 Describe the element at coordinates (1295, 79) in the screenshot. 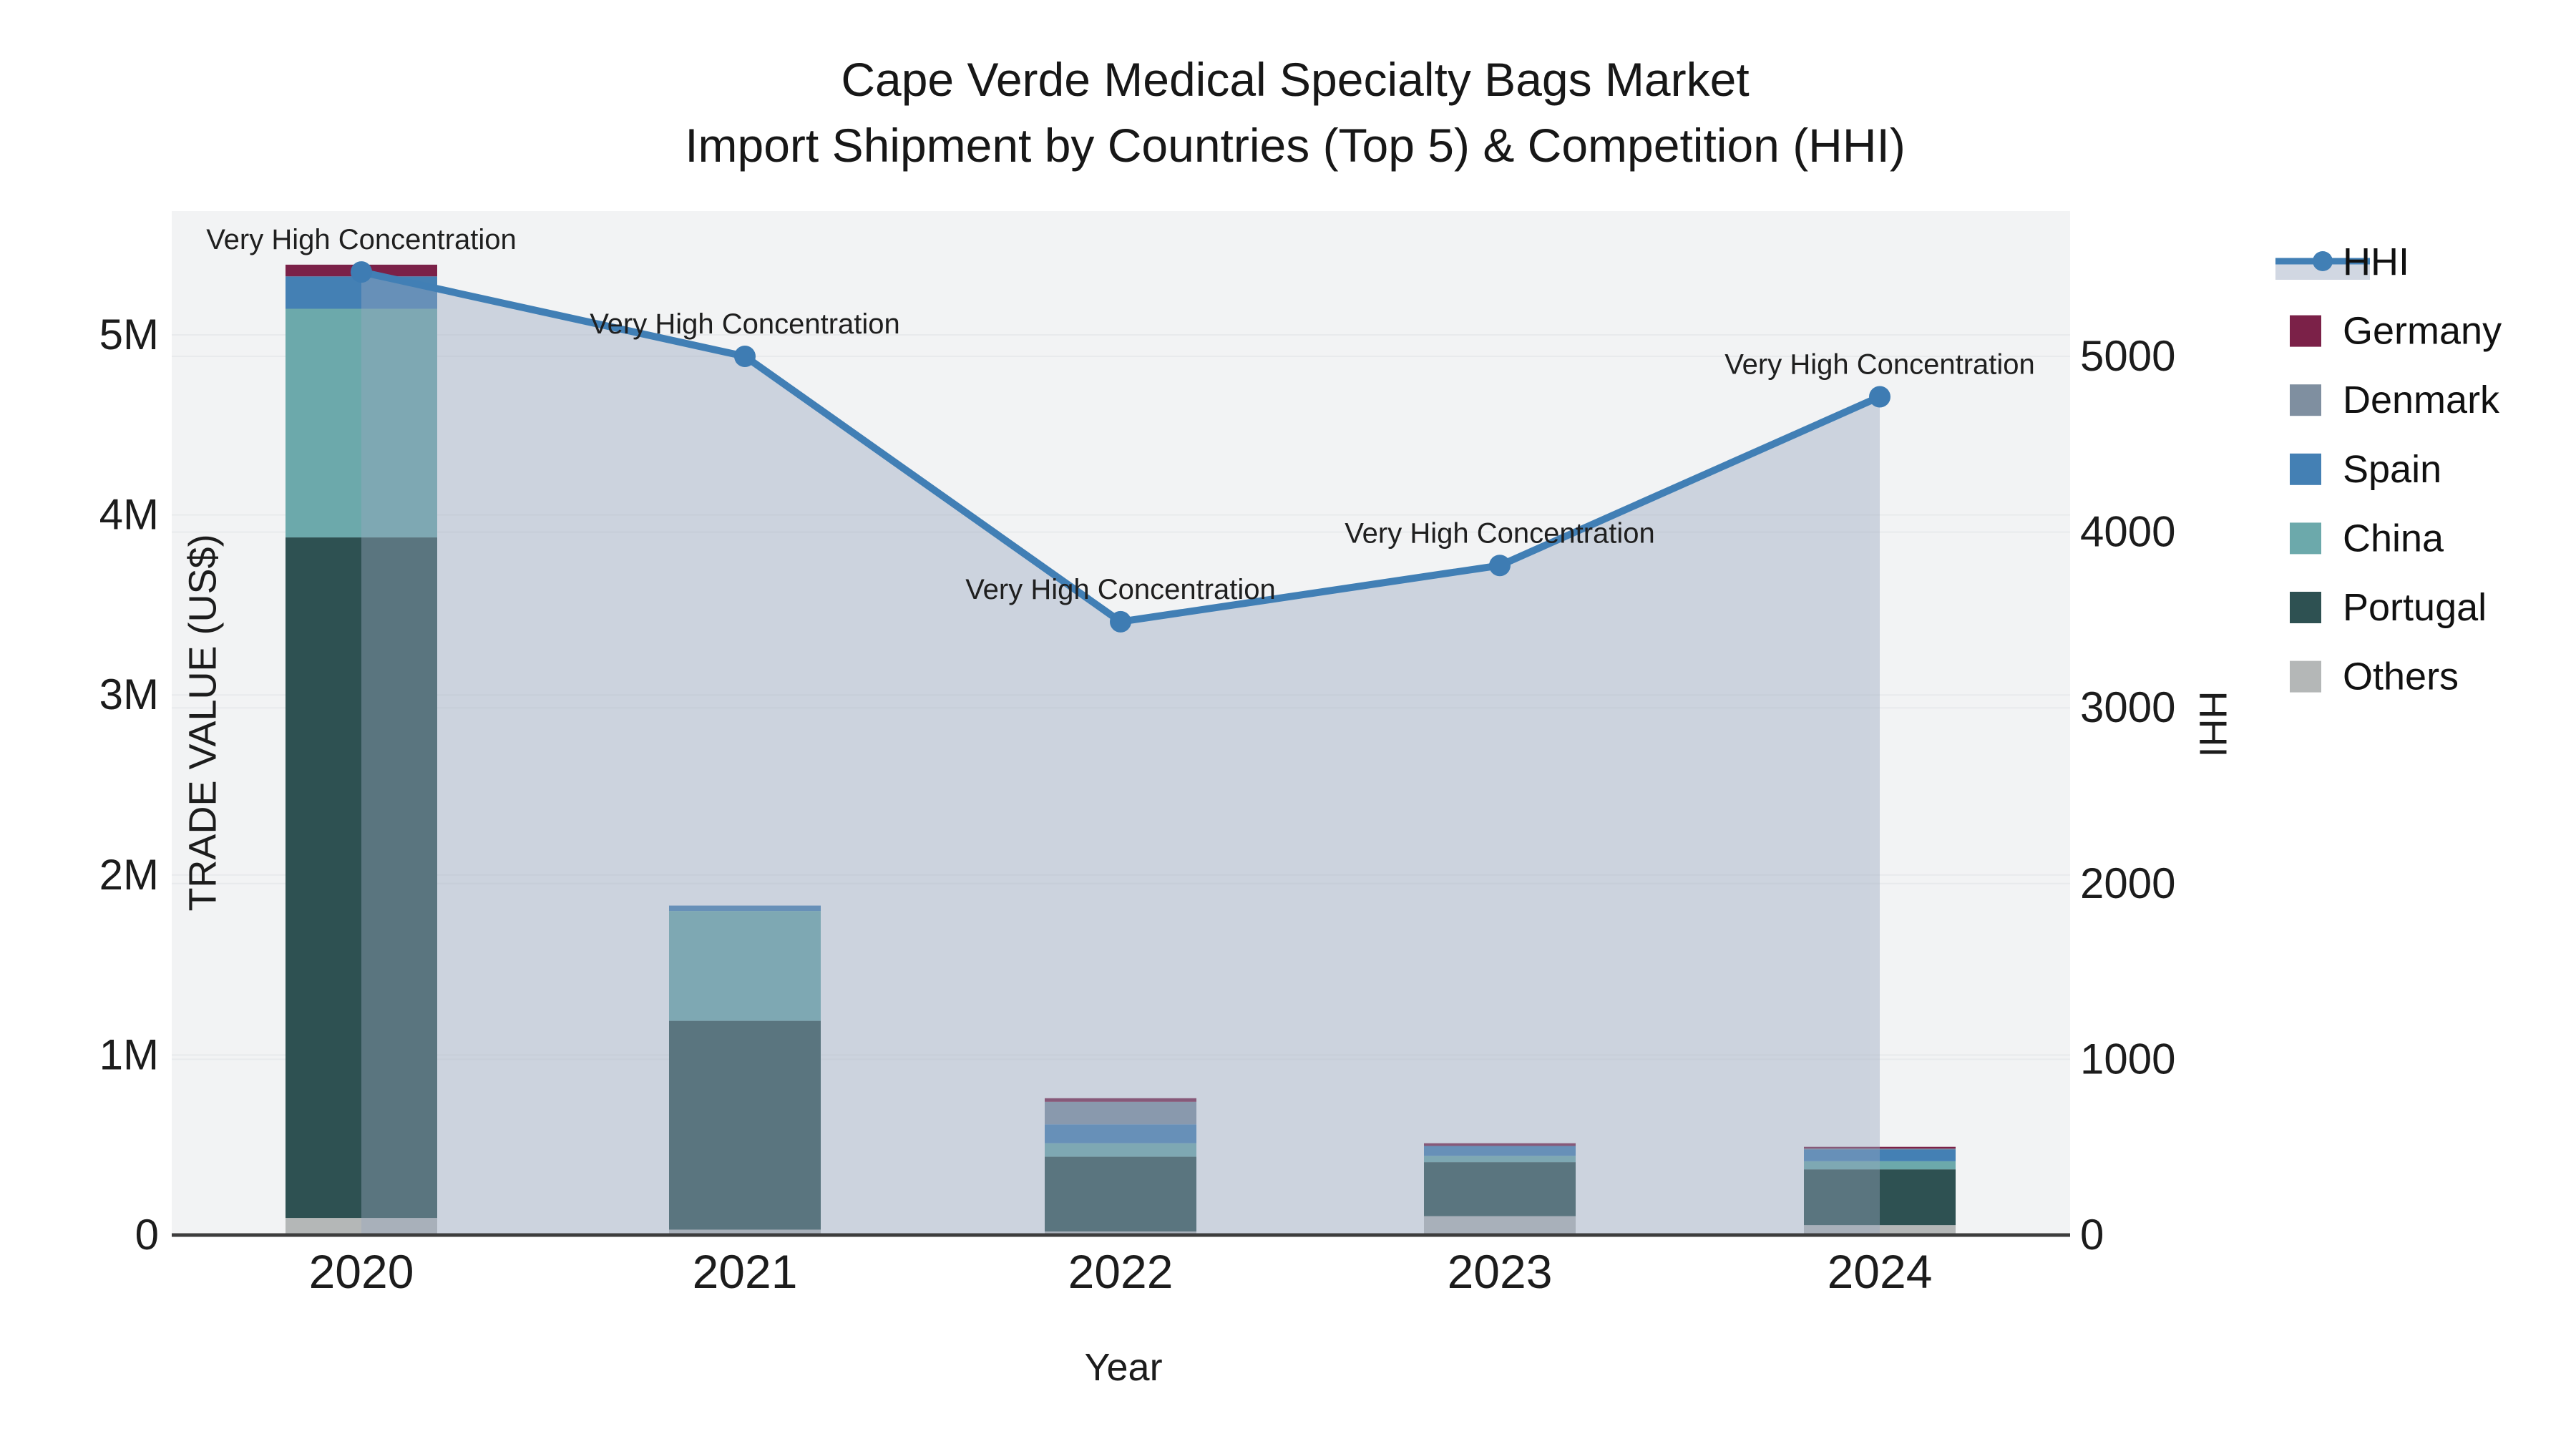

I see `chart-title-line-1: Cape Verde Medical Specialty Bags Market` at that location.